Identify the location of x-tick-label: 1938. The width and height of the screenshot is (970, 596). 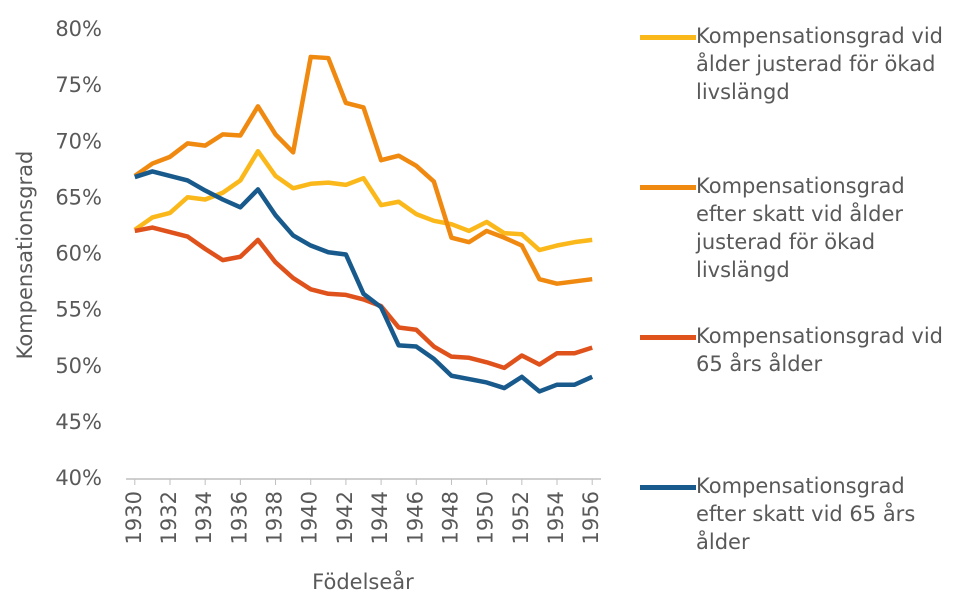
(275, 517).